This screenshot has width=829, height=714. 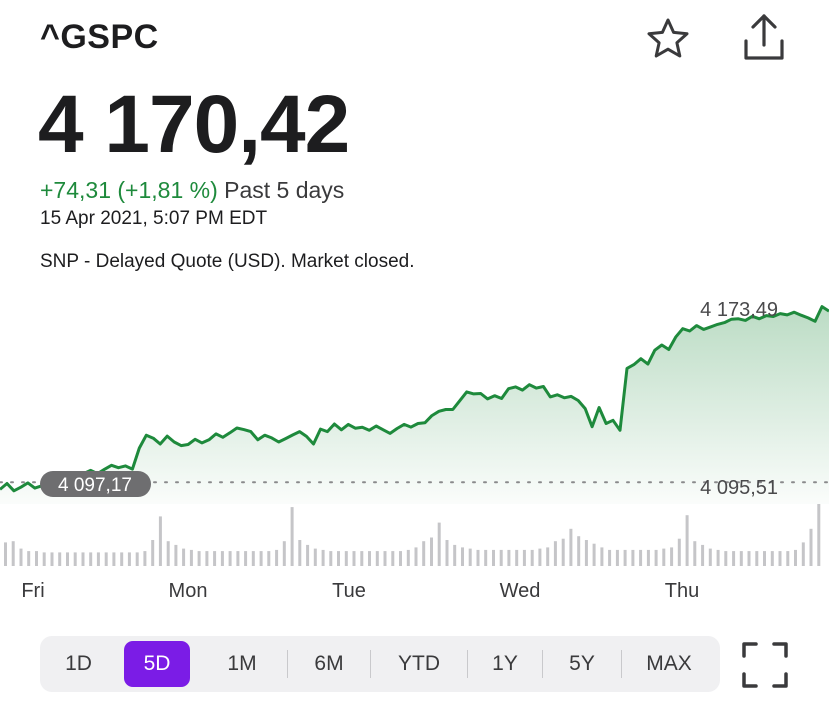 What do you see at coordinates (157, 664) in the screenshot?
I see `range-button-5d: 5D` at bounding box center [157, 664].